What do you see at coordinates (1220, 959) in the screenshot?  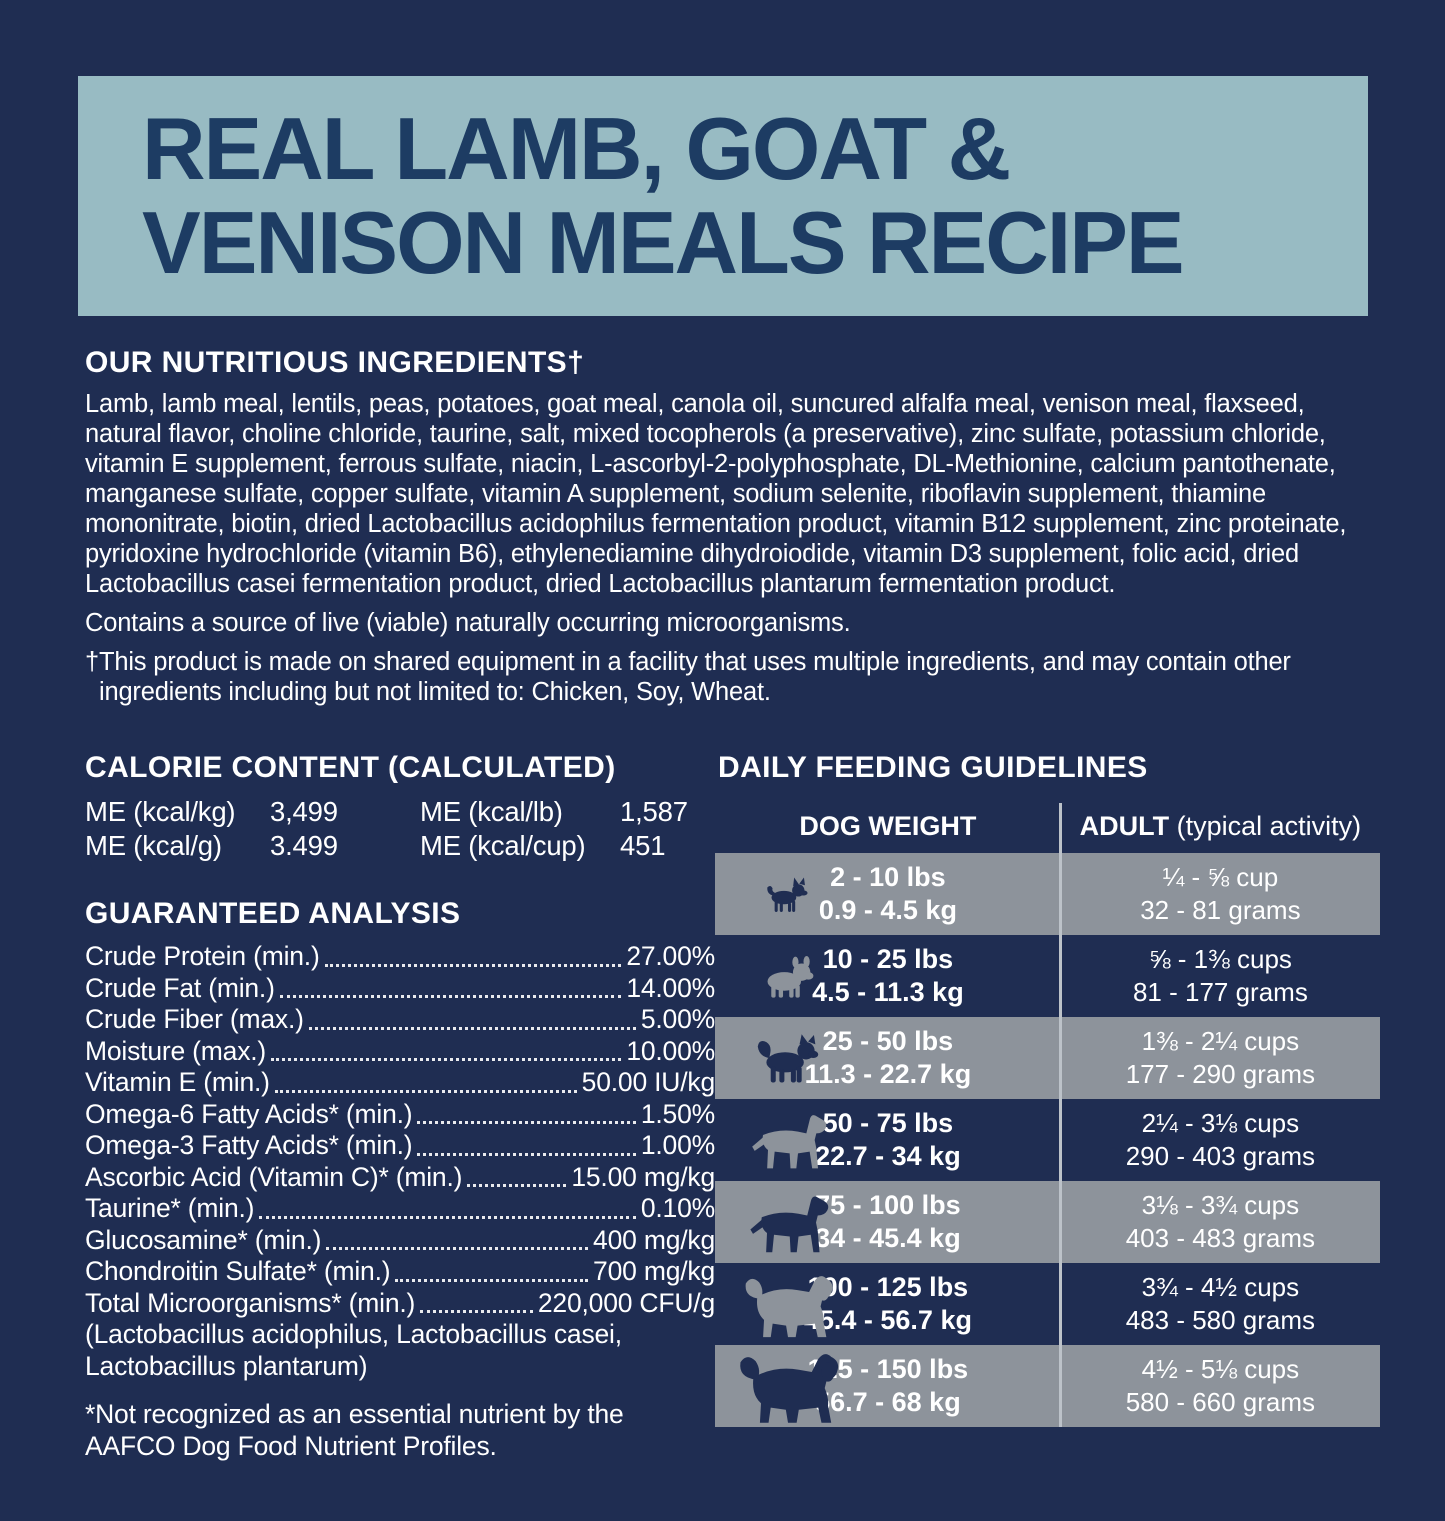 I see `amount-cups: ⅝ - 1⅜ cups` at bounding box center [1220, 959].